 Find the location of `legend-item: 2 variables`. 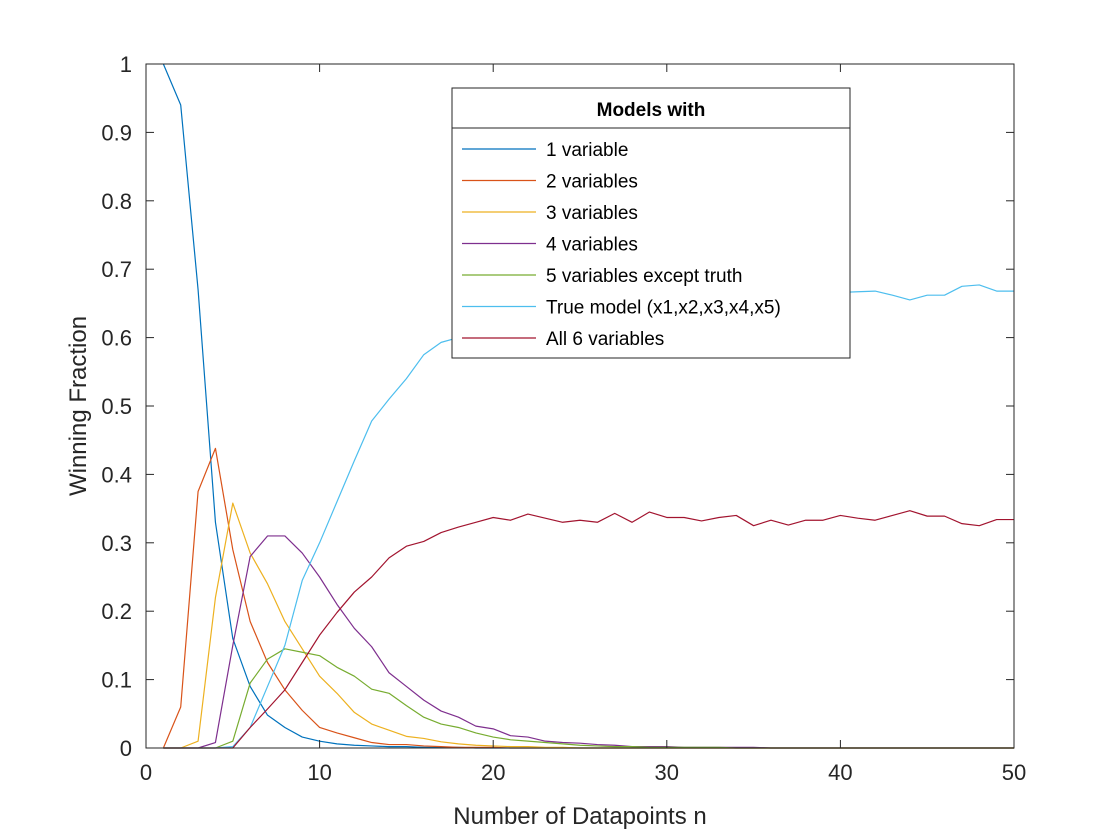

legend-item: 2 variables is located at coordinates (550, 182).